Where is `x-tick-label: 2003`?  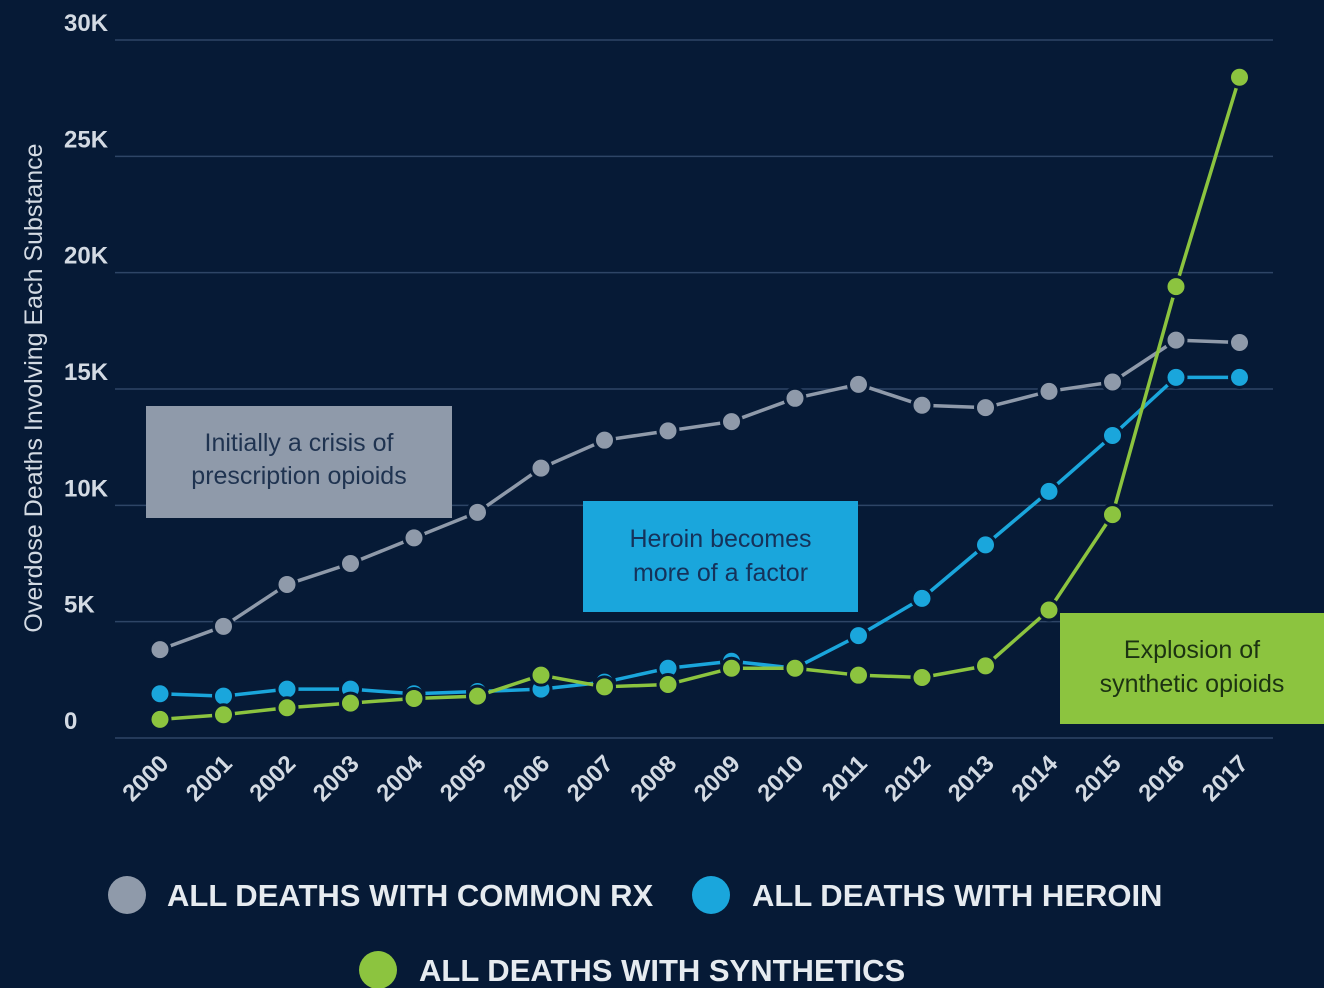
x-tick-label: 2003 is located at coordinates (336, 778).